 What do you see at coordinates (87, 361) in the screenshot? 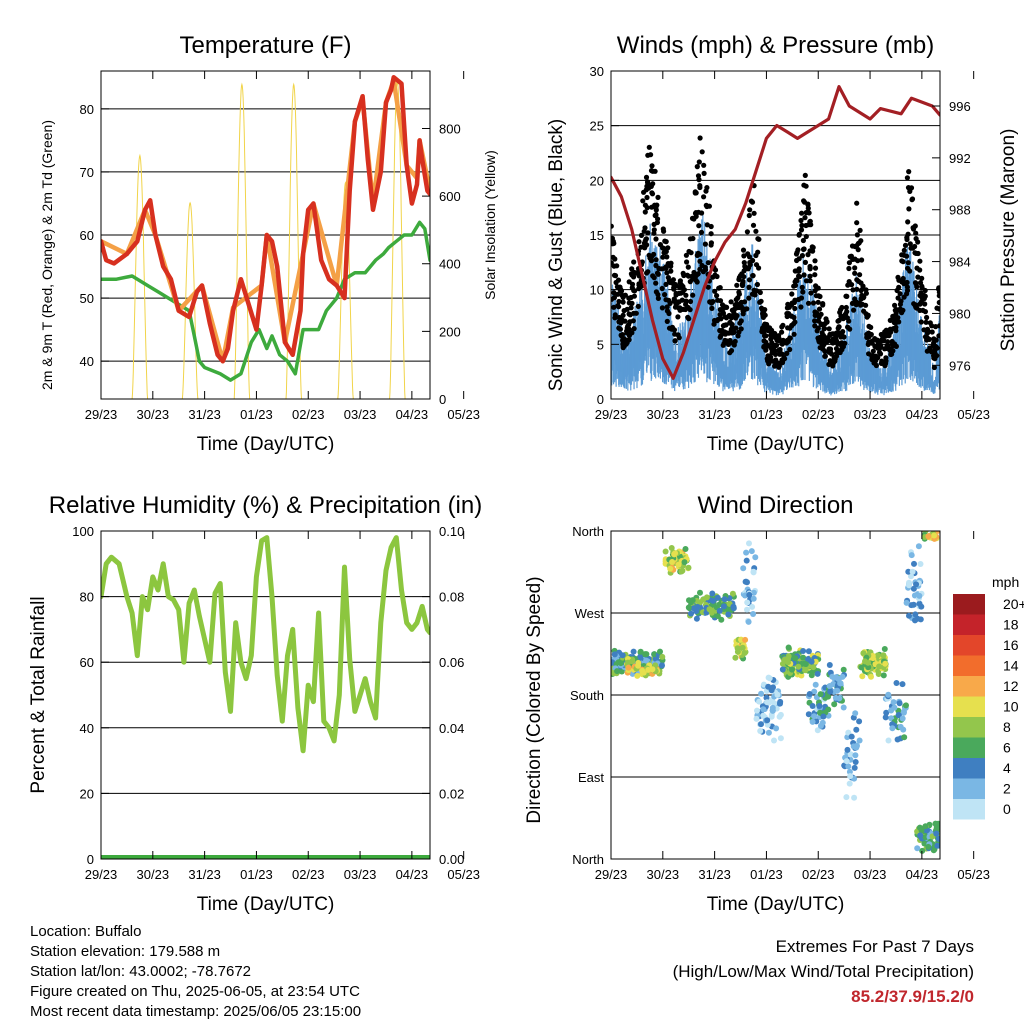
I see `y-tick-label: 40` at bounding box center [87, 361].